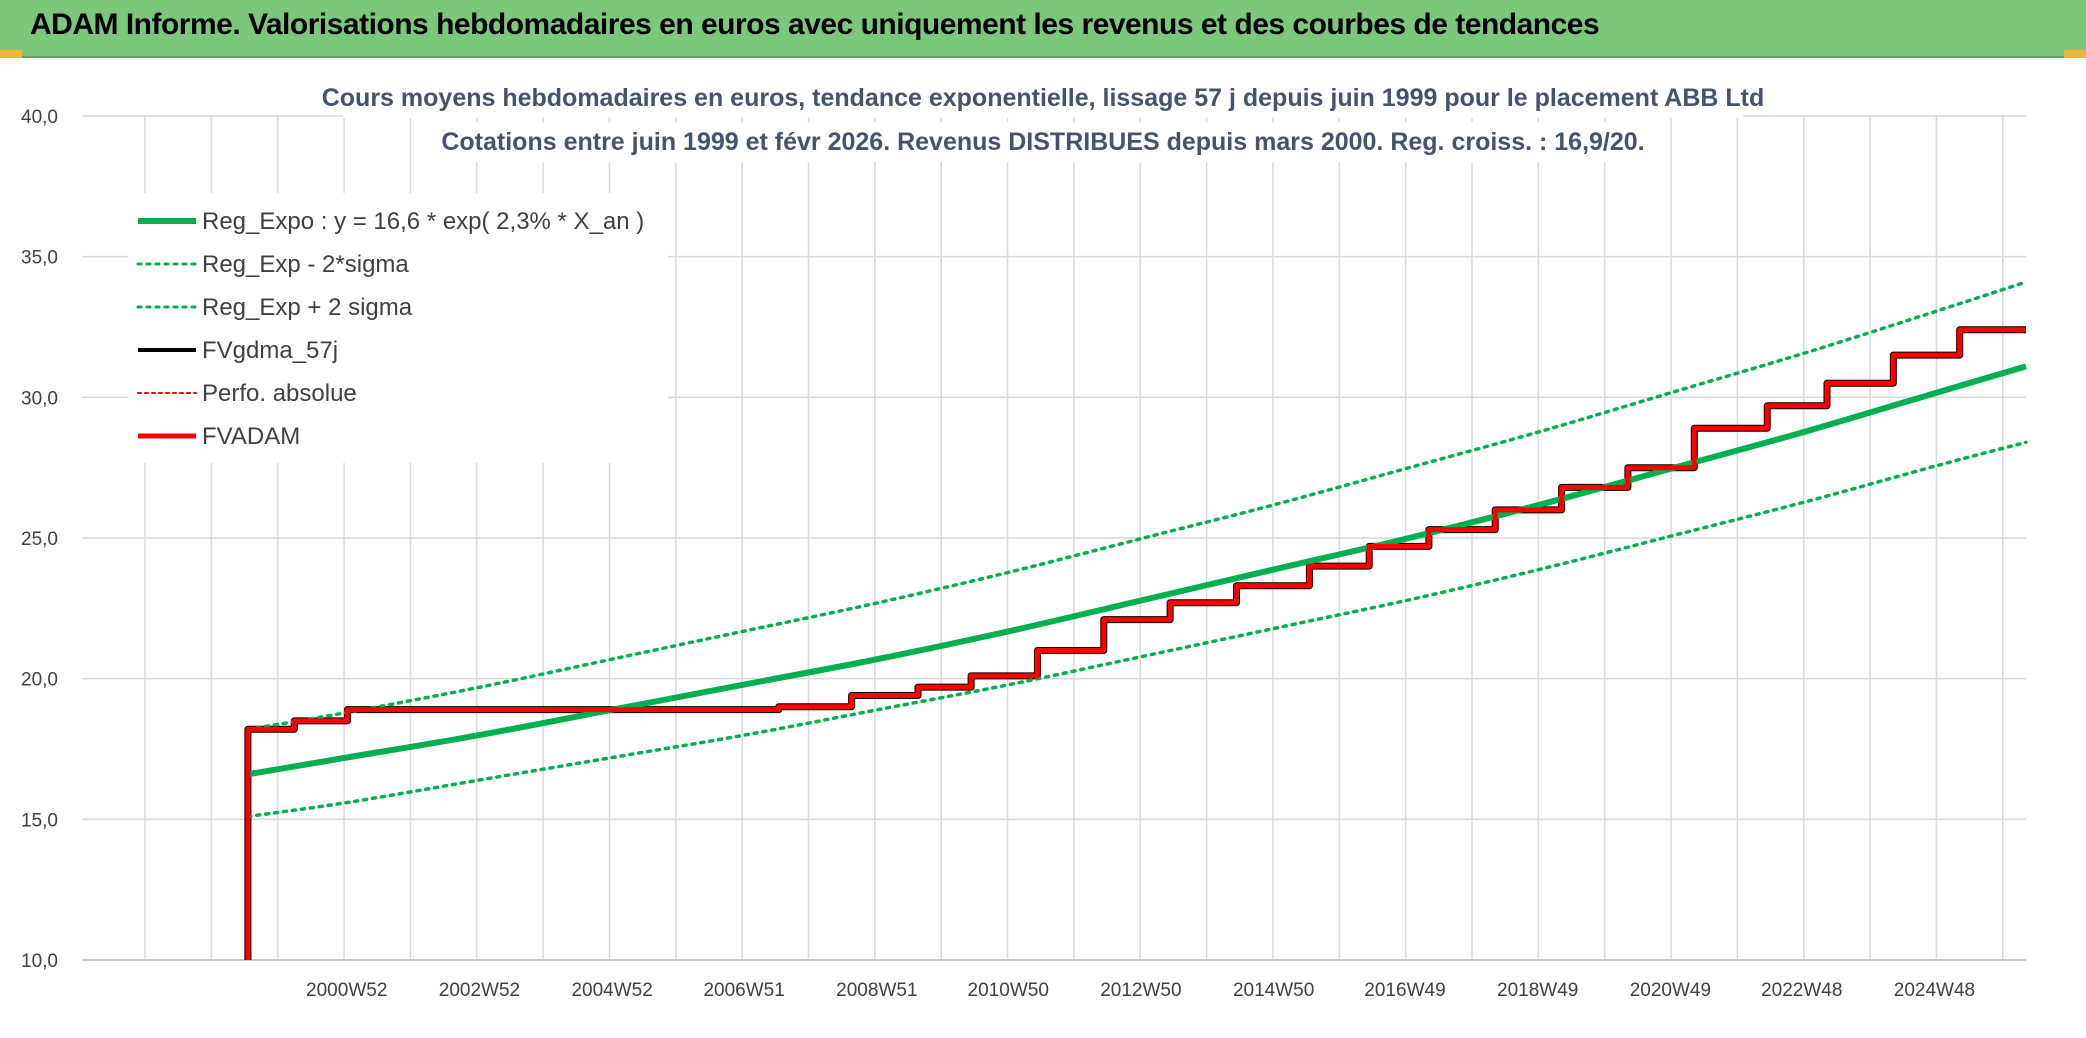 The width and height of the screenshot is (2086, 1038). What do you see at coordinates (611, 990) in the screenshot?
I see `x-tick-label: 2004W52` at bounding box center [611, 990].